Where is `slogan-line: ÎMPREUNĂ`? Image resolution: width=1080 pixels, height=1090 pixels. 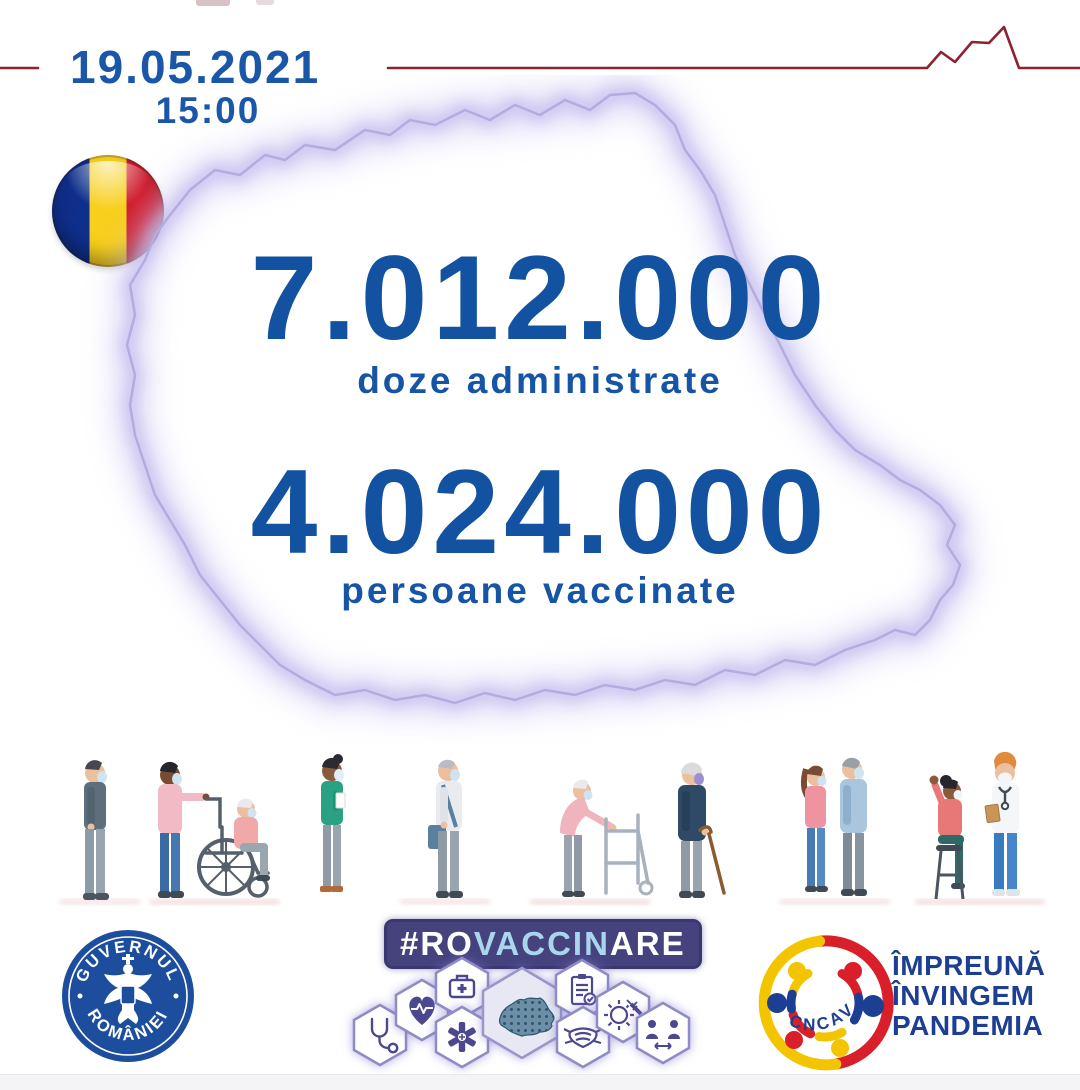
slogan-line: ÎMPREUNĂ is located at coordinates (969, 965).